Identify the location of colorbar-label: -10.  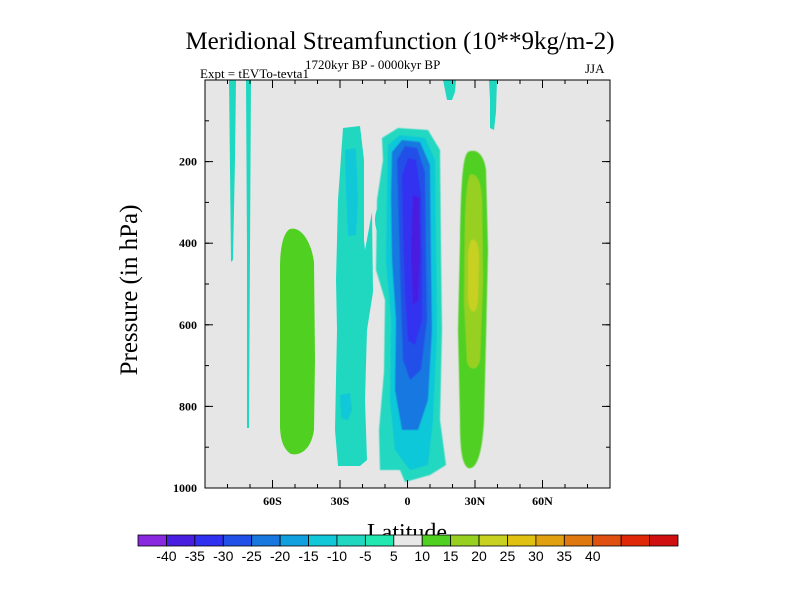
(337, 556).